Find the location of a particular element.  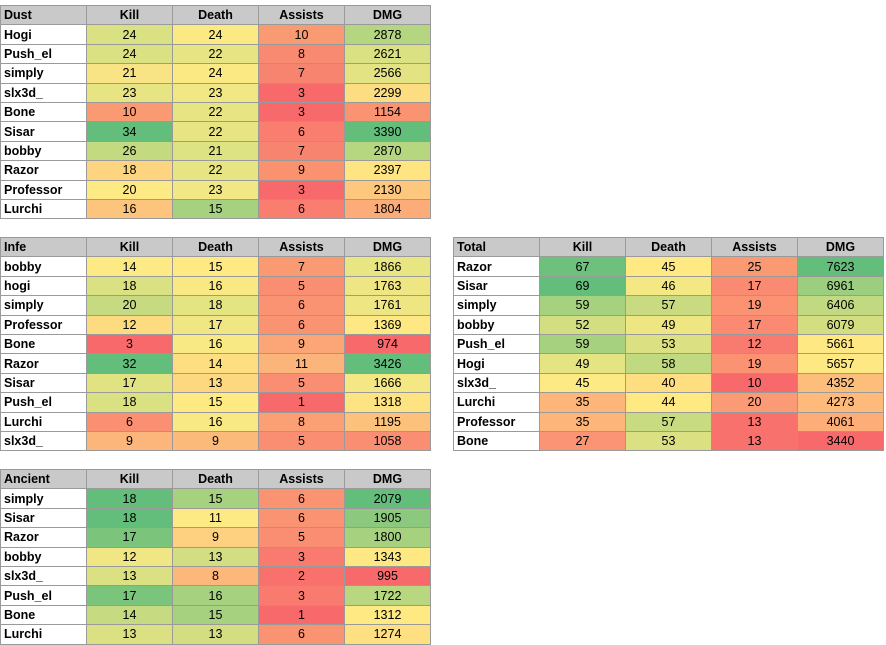

table-row: Razor 32 14 11 3426 is located at coordinates (215, 363).